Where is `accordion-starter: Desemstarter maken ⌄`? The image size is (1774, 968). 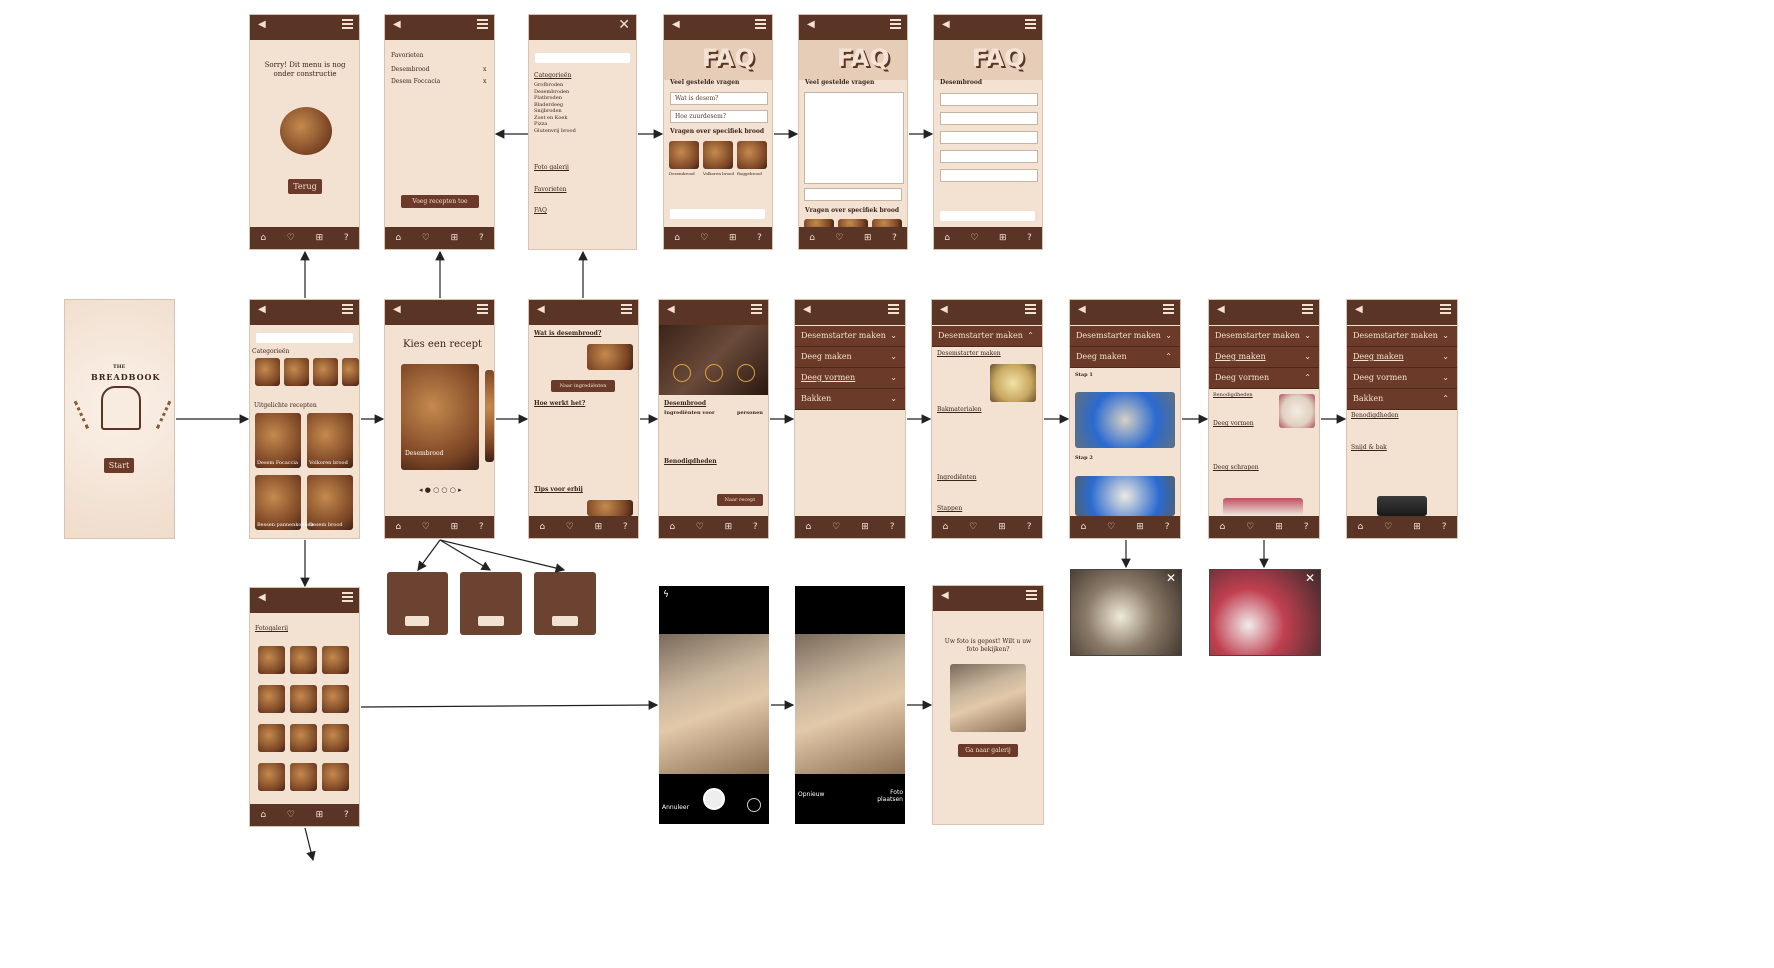
accordion-starter: Desemstarter maken ⌄ is located at coordinates (1402, 336).